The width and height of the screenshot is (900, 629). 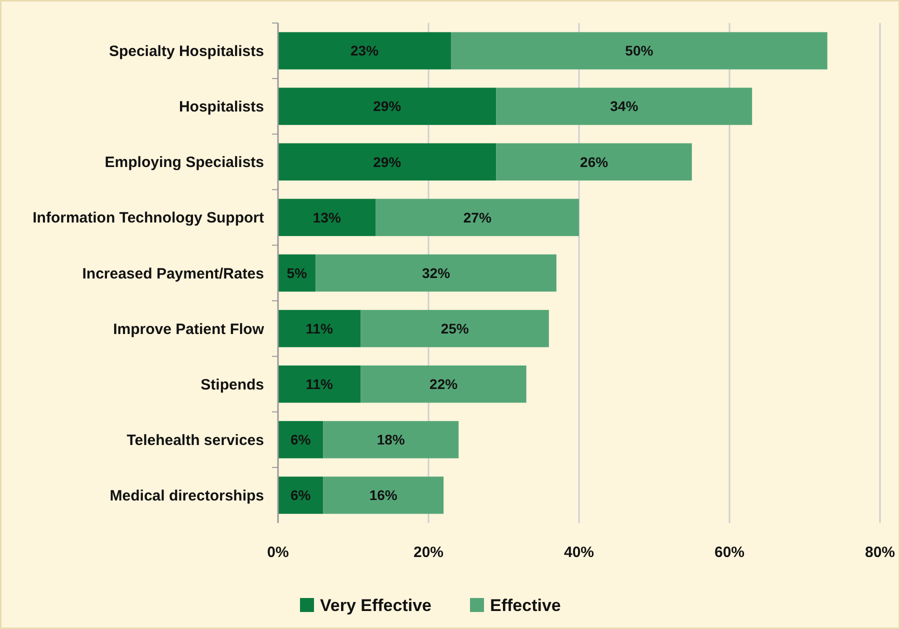 I want to click on data-label: 22%, so click(x=444, y=384).